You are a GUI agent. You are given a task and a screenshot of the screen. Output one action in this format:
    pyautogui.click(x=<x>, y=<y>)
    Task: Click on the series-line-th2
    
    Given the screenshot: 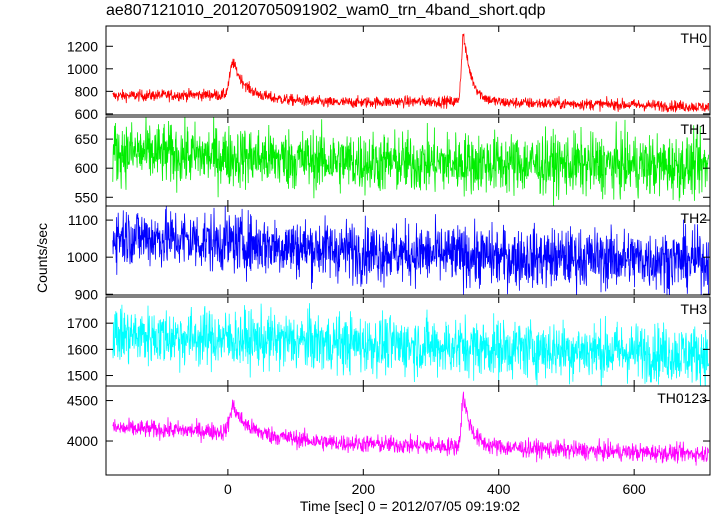 What is the action you would take?
    pyautogui.click(x=410, y=250)
    